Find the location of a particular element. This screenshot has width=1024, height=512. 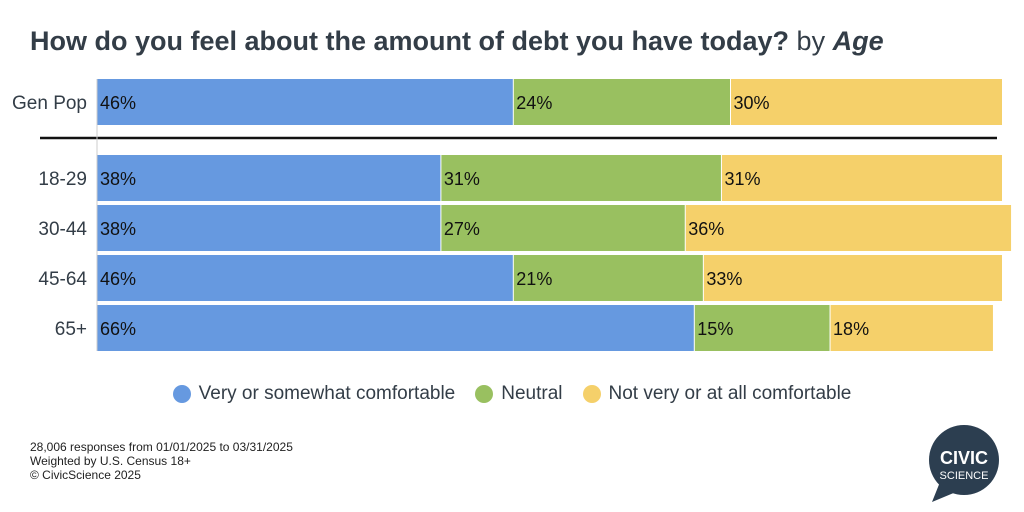

footer-copyright: © CivicScience 2025 is located at coordinates (85, 475).